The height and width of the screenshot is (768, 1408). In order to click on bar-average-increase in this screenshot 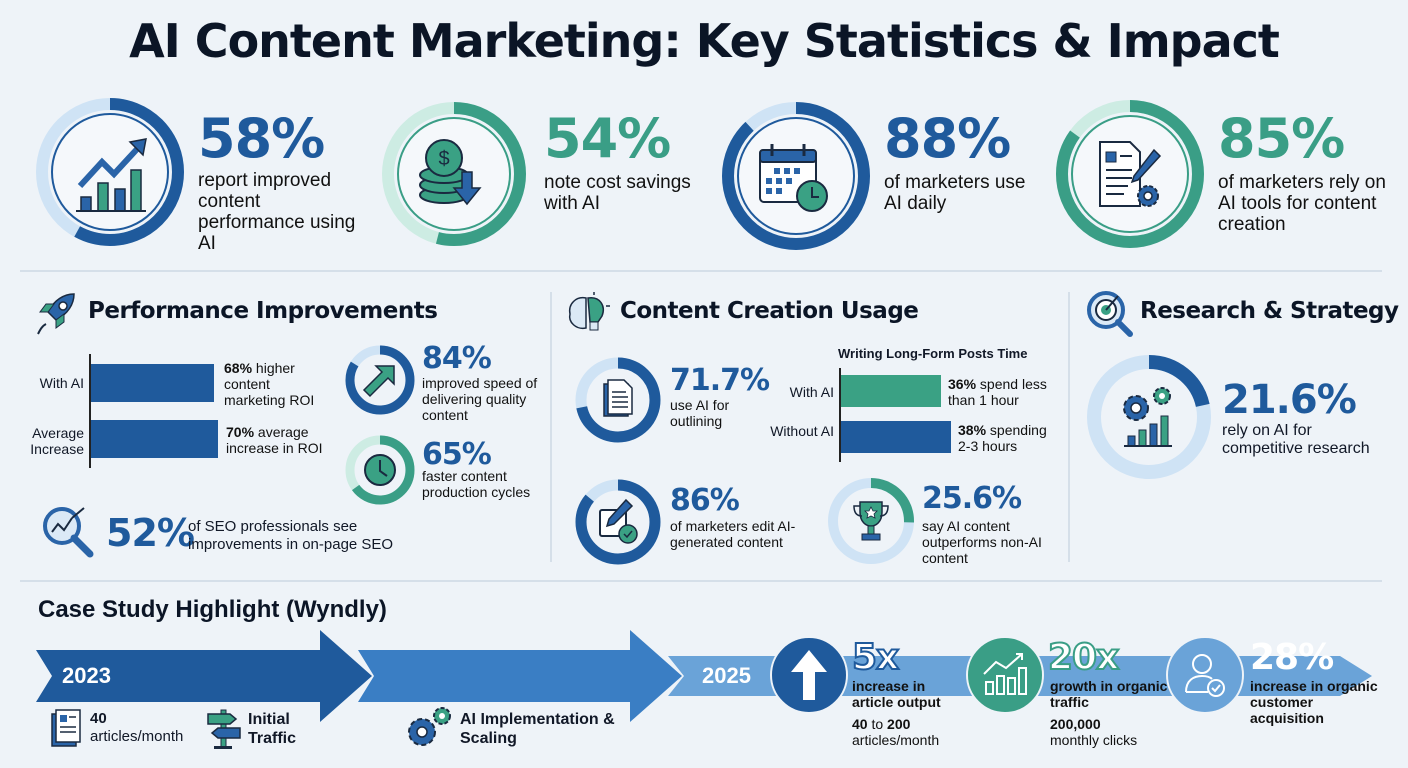, I will do `click(154, 439)`.